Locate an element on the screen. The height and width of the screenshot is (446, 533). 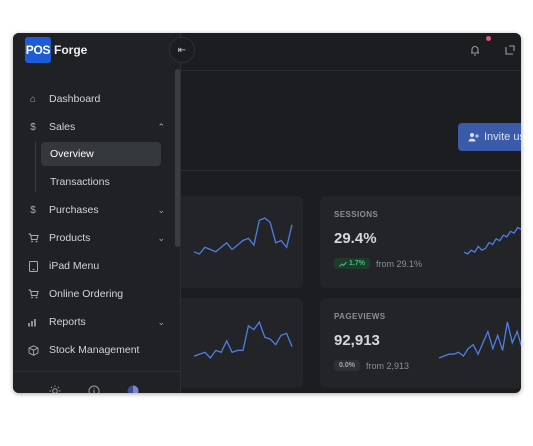
top-bar is located at coordinates (351, 52).